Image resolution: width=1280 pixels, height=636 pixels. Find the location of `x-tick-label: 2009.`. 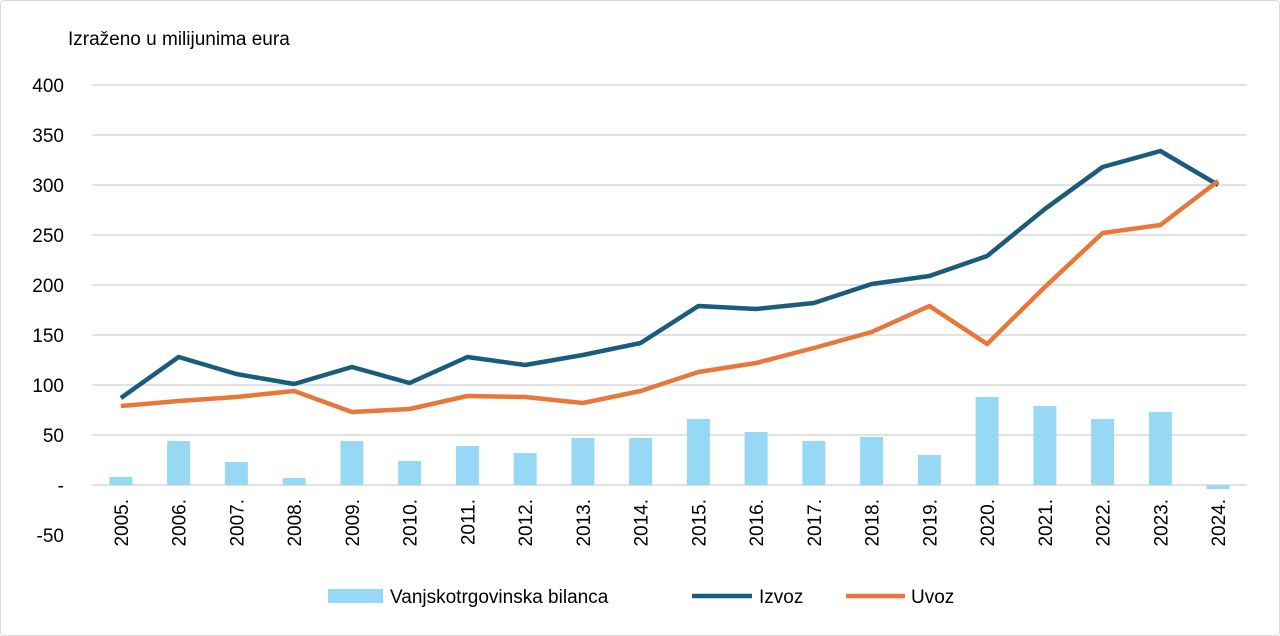

x-tick-label: 2009. is located at coordinates (353, 523).